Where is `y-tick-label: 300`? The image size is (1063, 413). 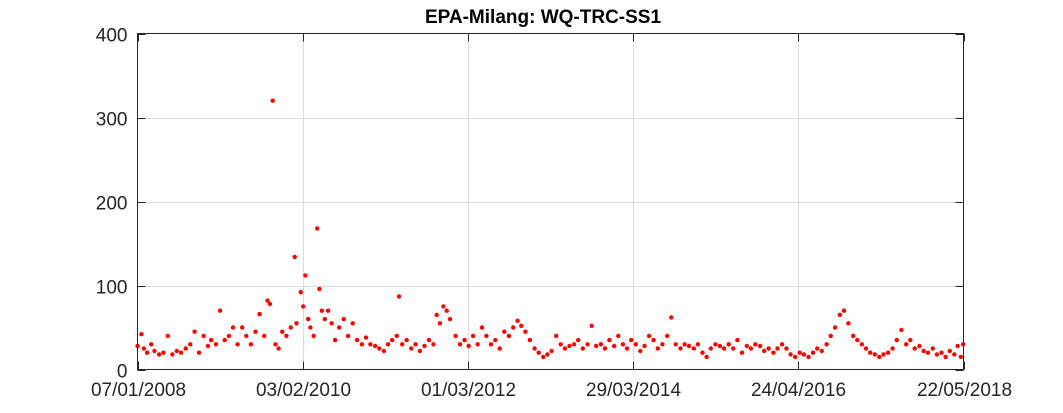 y-tick-label: 300 is located at coordinates (112, 120).